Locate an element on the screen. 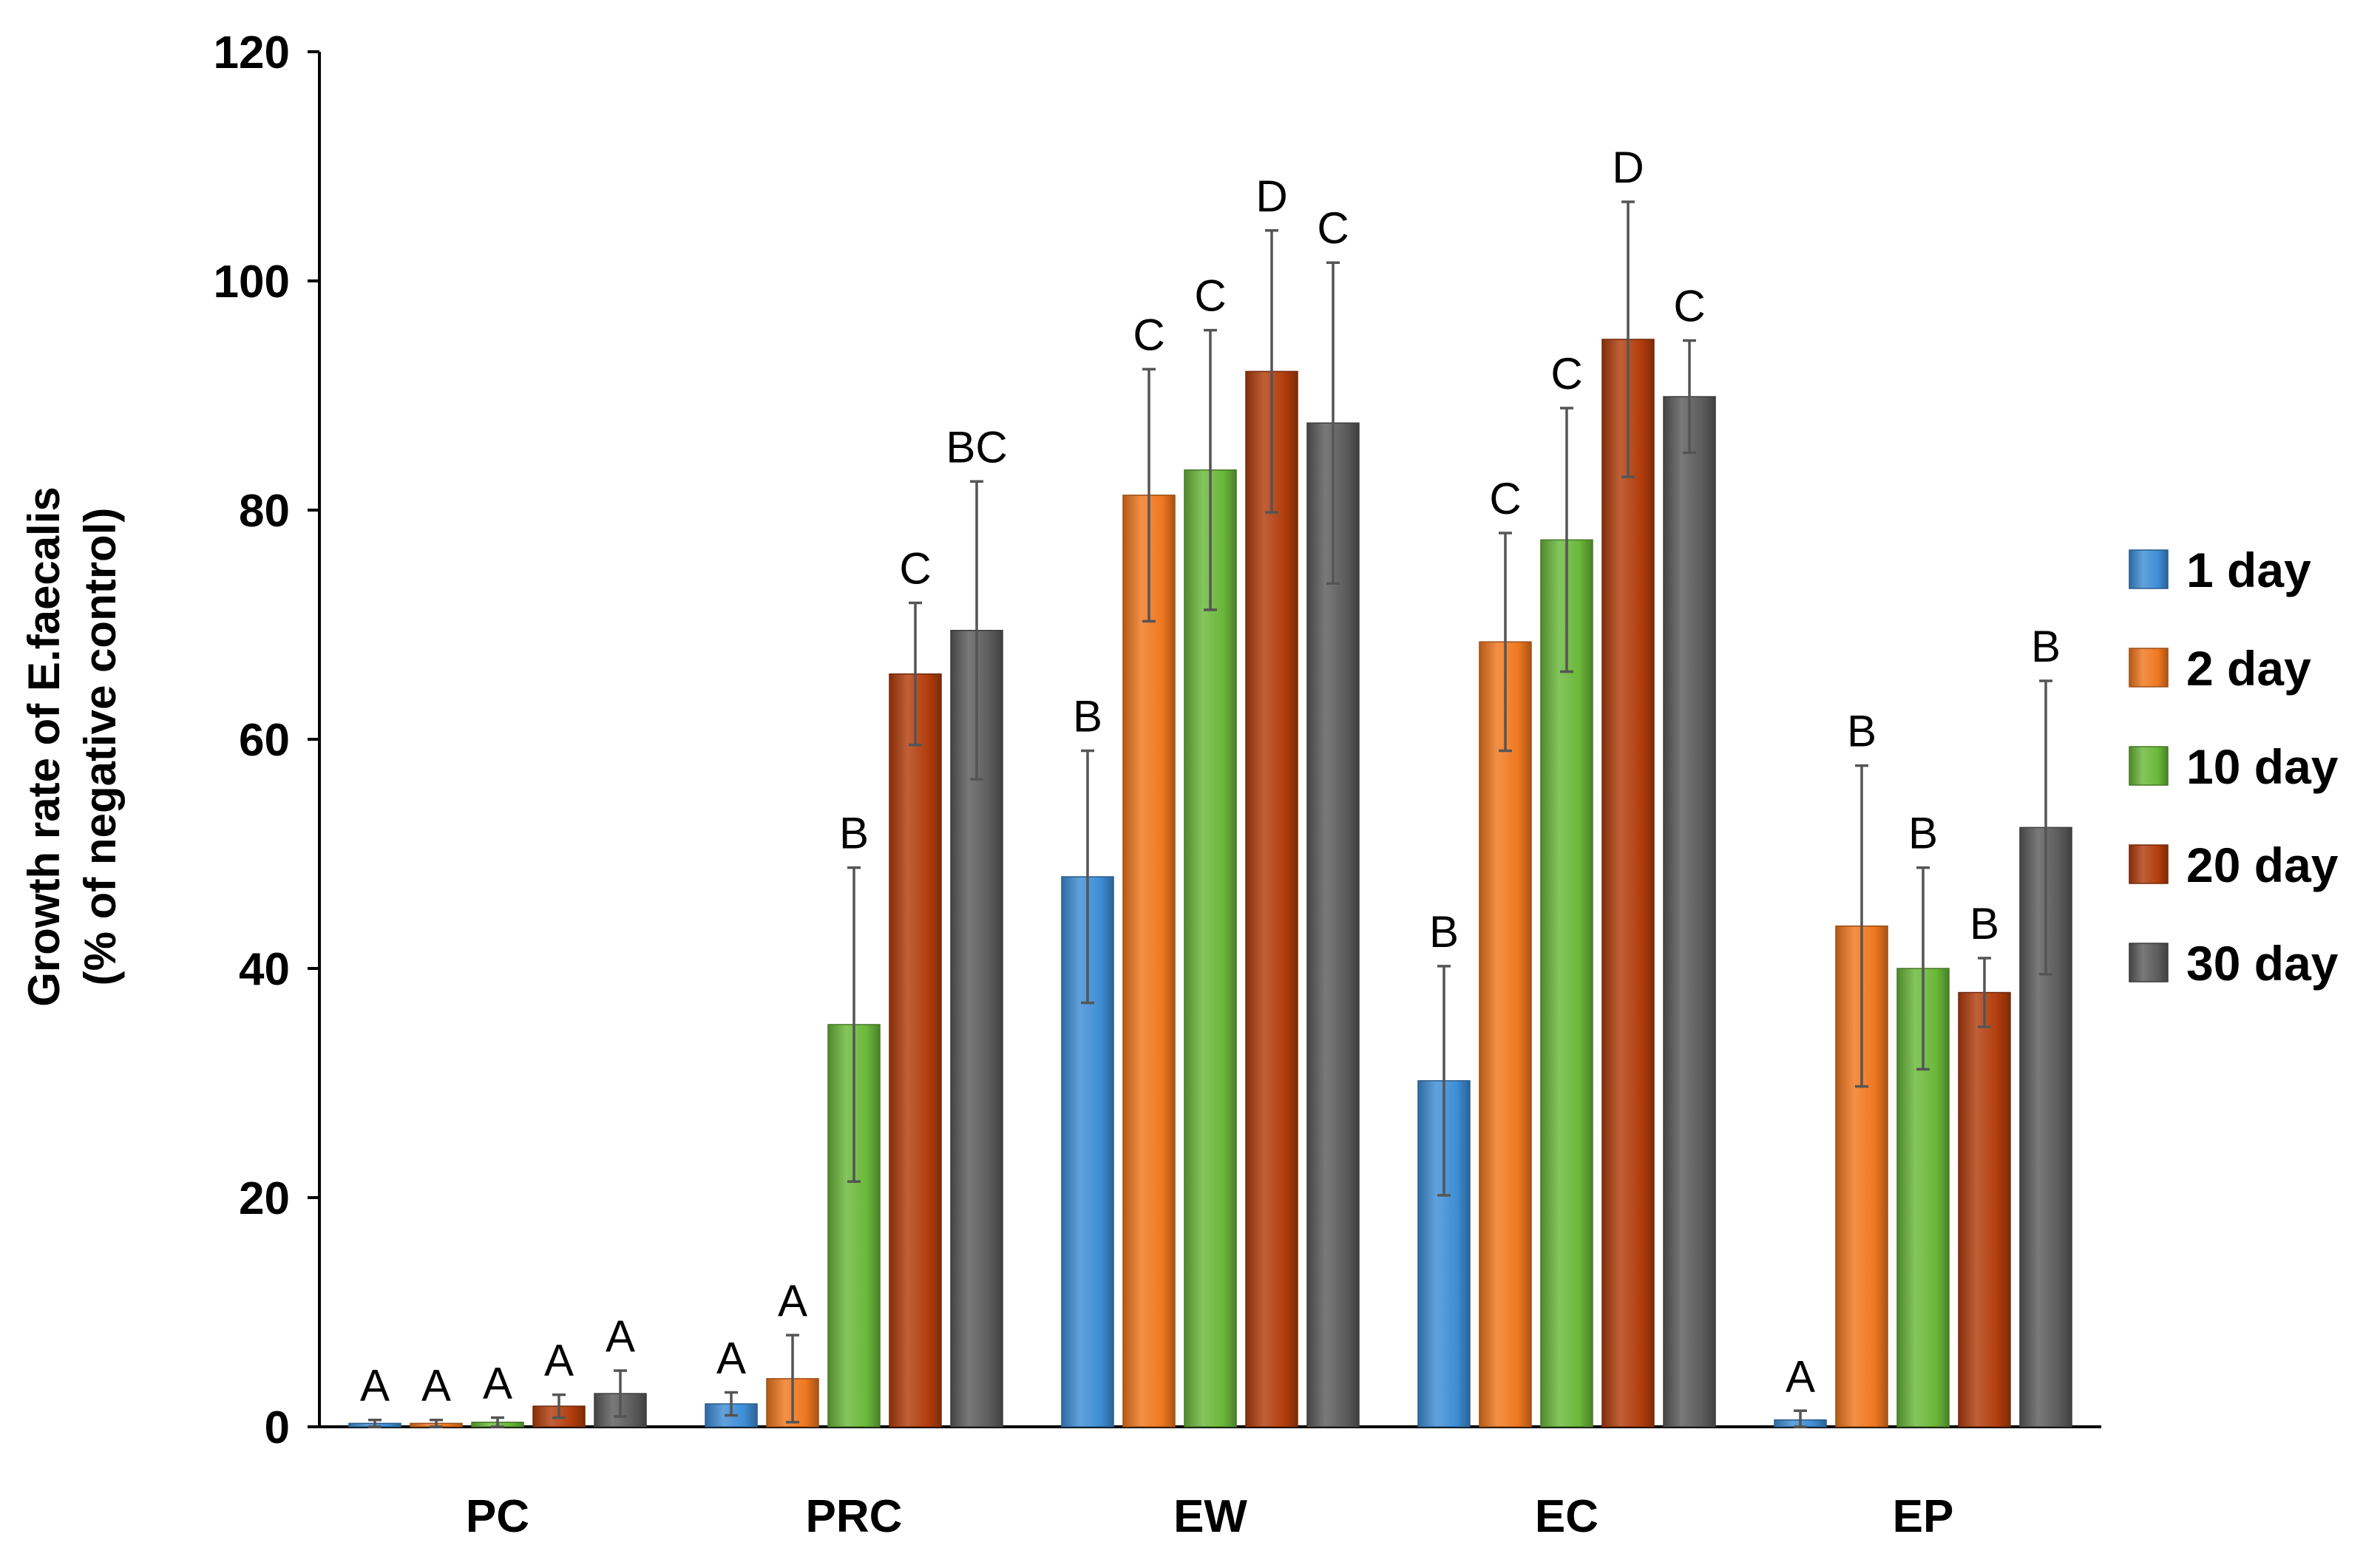 The image size is (2380, 1551). y-tick-label: 40 is located at coordinates (265, 969).